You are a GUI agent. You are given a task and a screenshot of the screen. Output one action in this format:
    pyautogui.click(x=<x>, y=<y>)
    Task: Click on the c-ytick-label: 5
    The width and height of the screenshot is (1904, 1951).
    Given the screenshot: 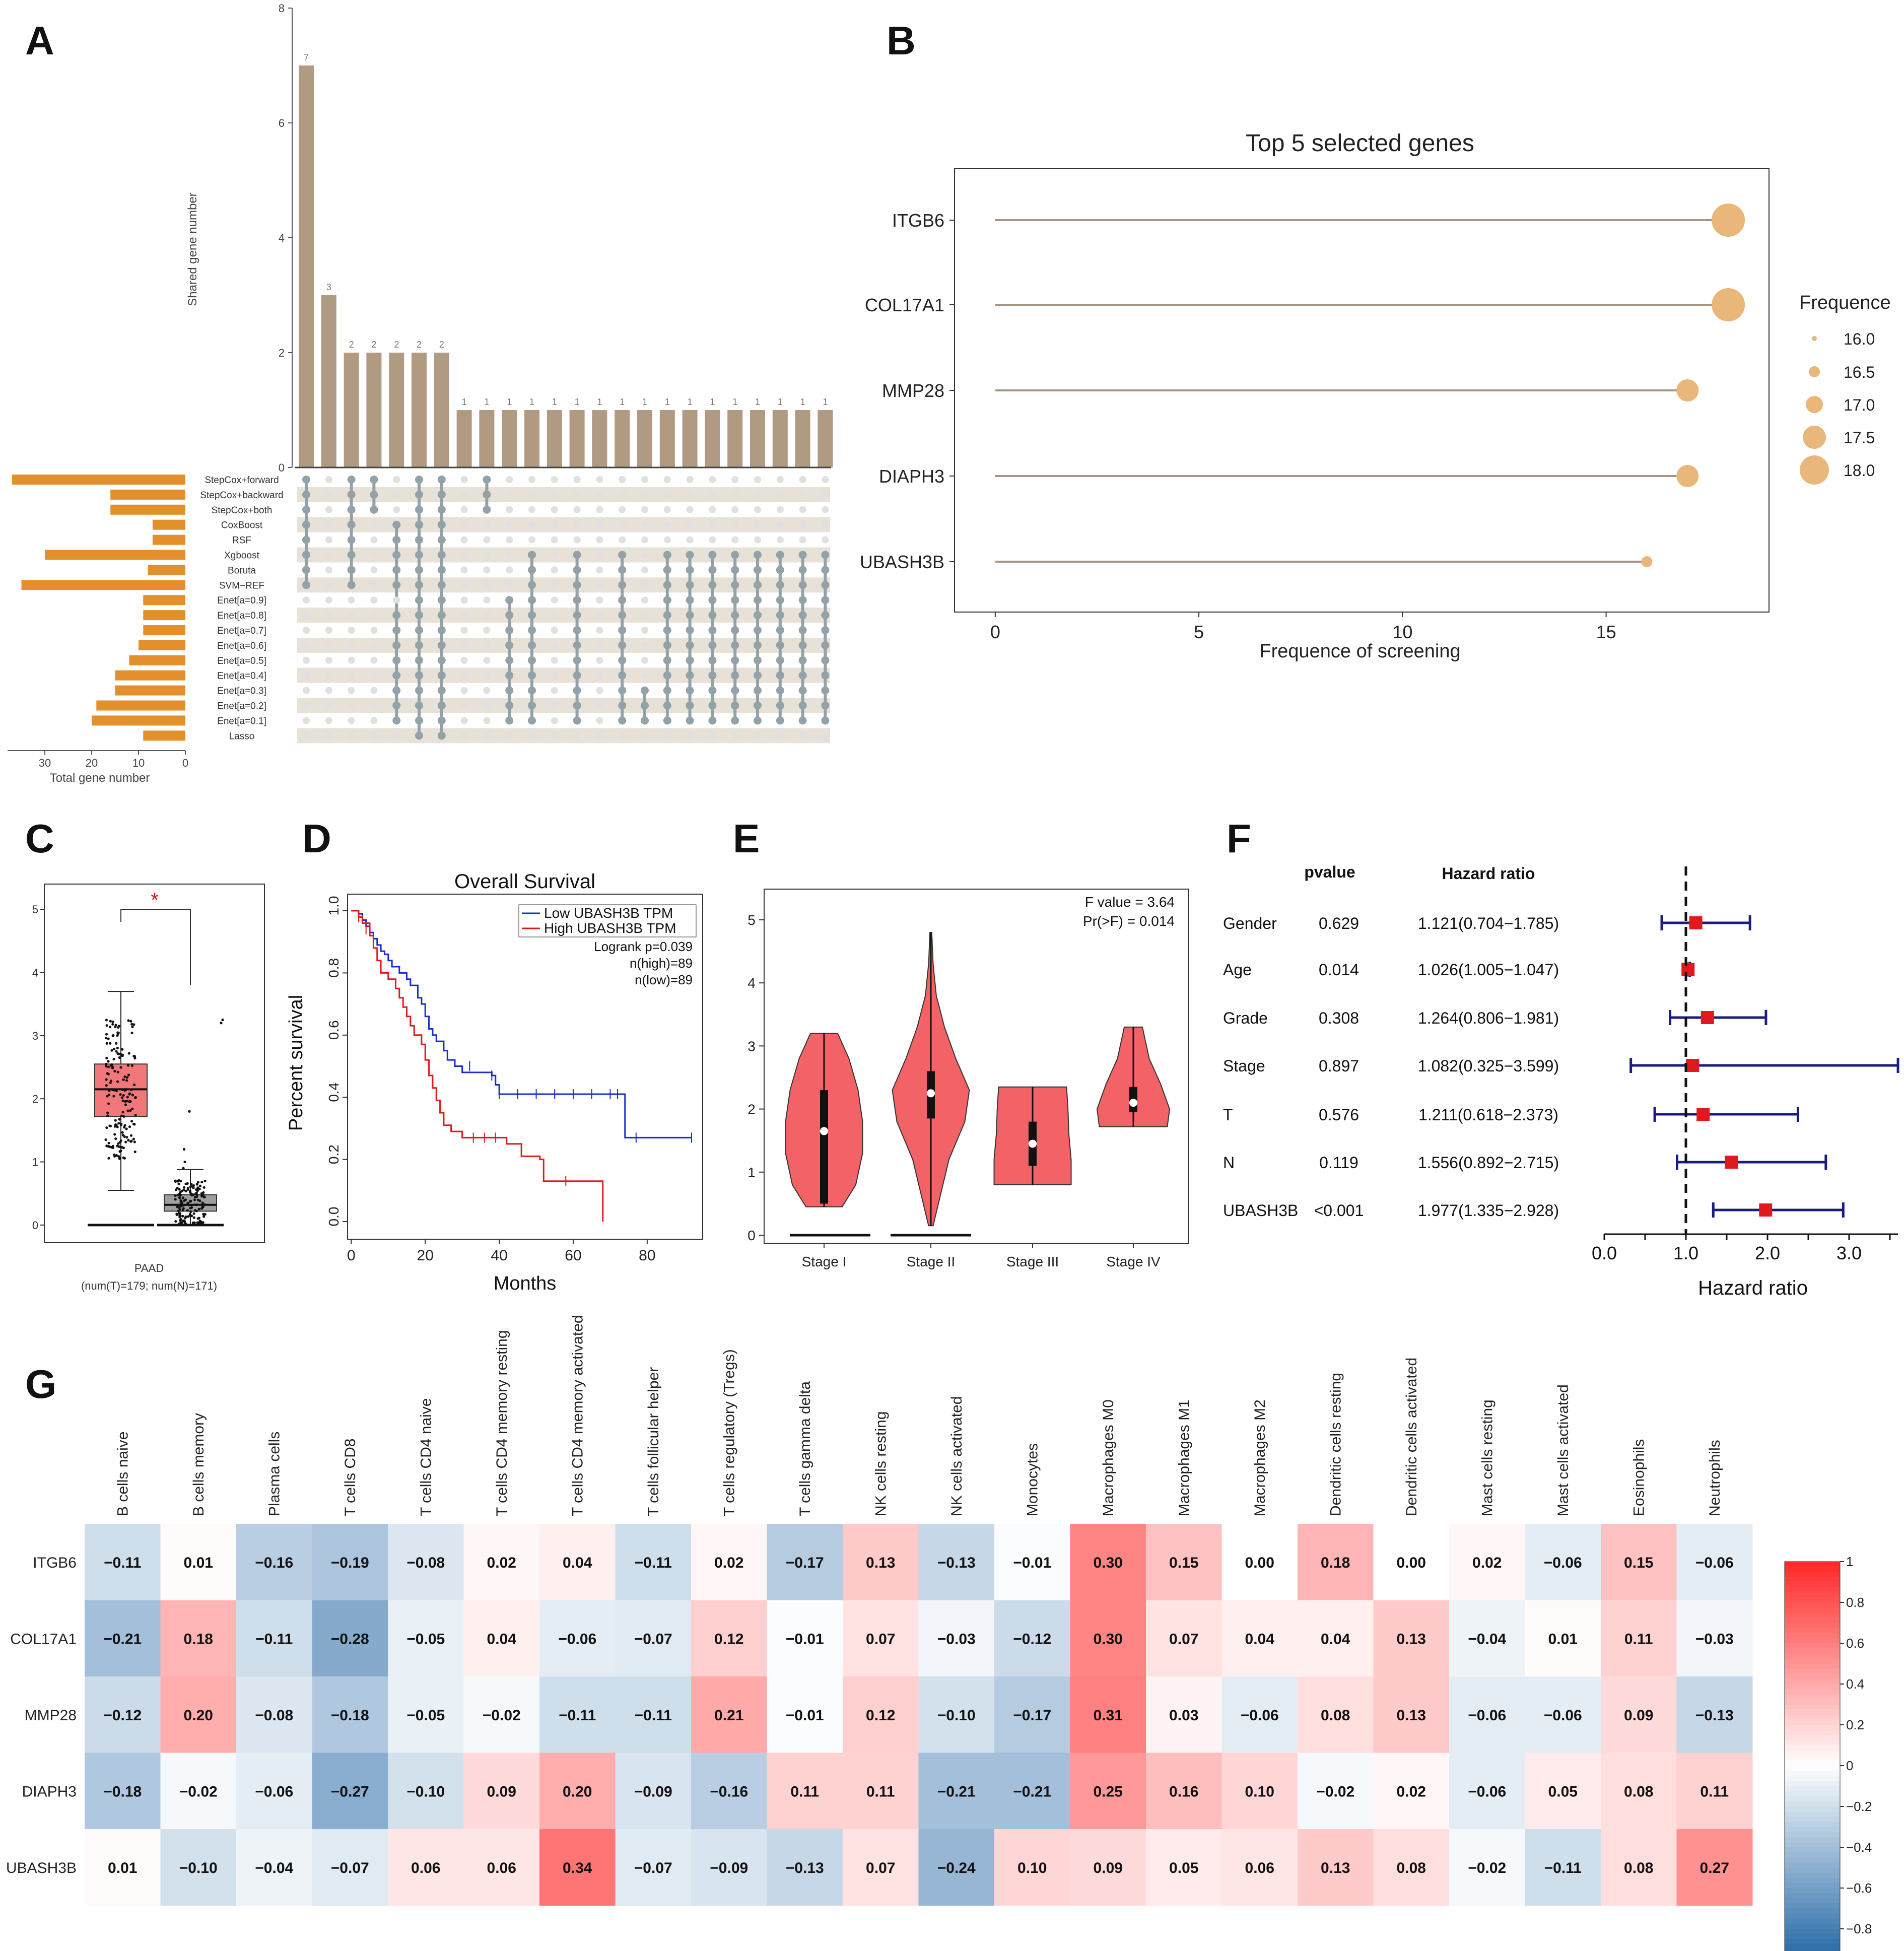 What is the action you would take?
    pyautogui.click(x=35, y=909)
    